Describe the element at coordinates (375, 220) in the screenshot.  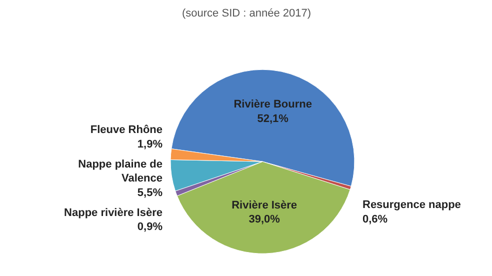
I see `data-label: 0,6%` at that location.